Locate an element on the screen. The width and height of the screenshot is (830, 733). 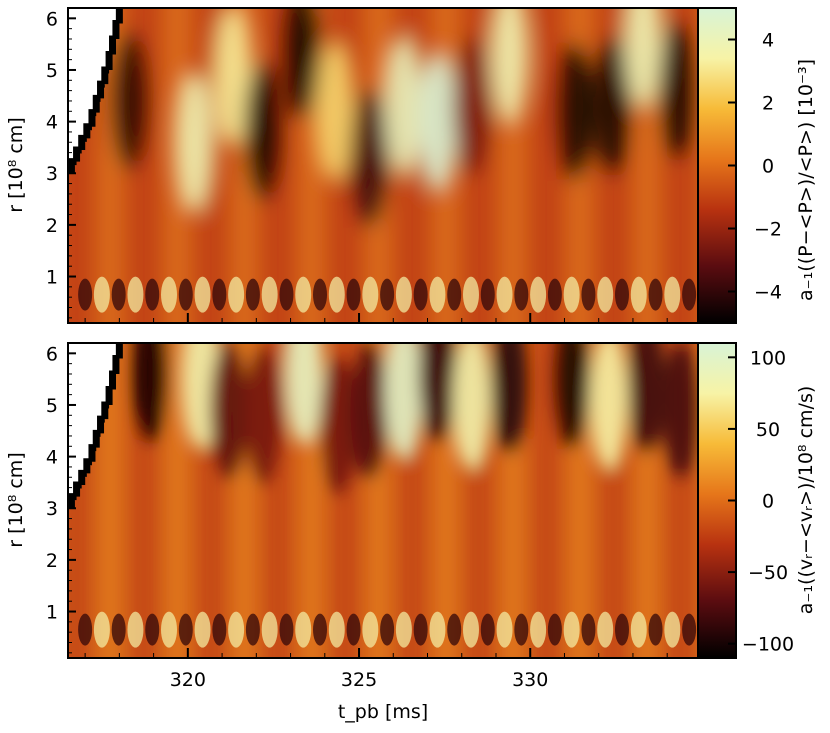
colorbar-title-bottom: a₋₁((vᵣ−<vᵣ>)/10⁸ cm/s) is located at coordinates (806, 500).